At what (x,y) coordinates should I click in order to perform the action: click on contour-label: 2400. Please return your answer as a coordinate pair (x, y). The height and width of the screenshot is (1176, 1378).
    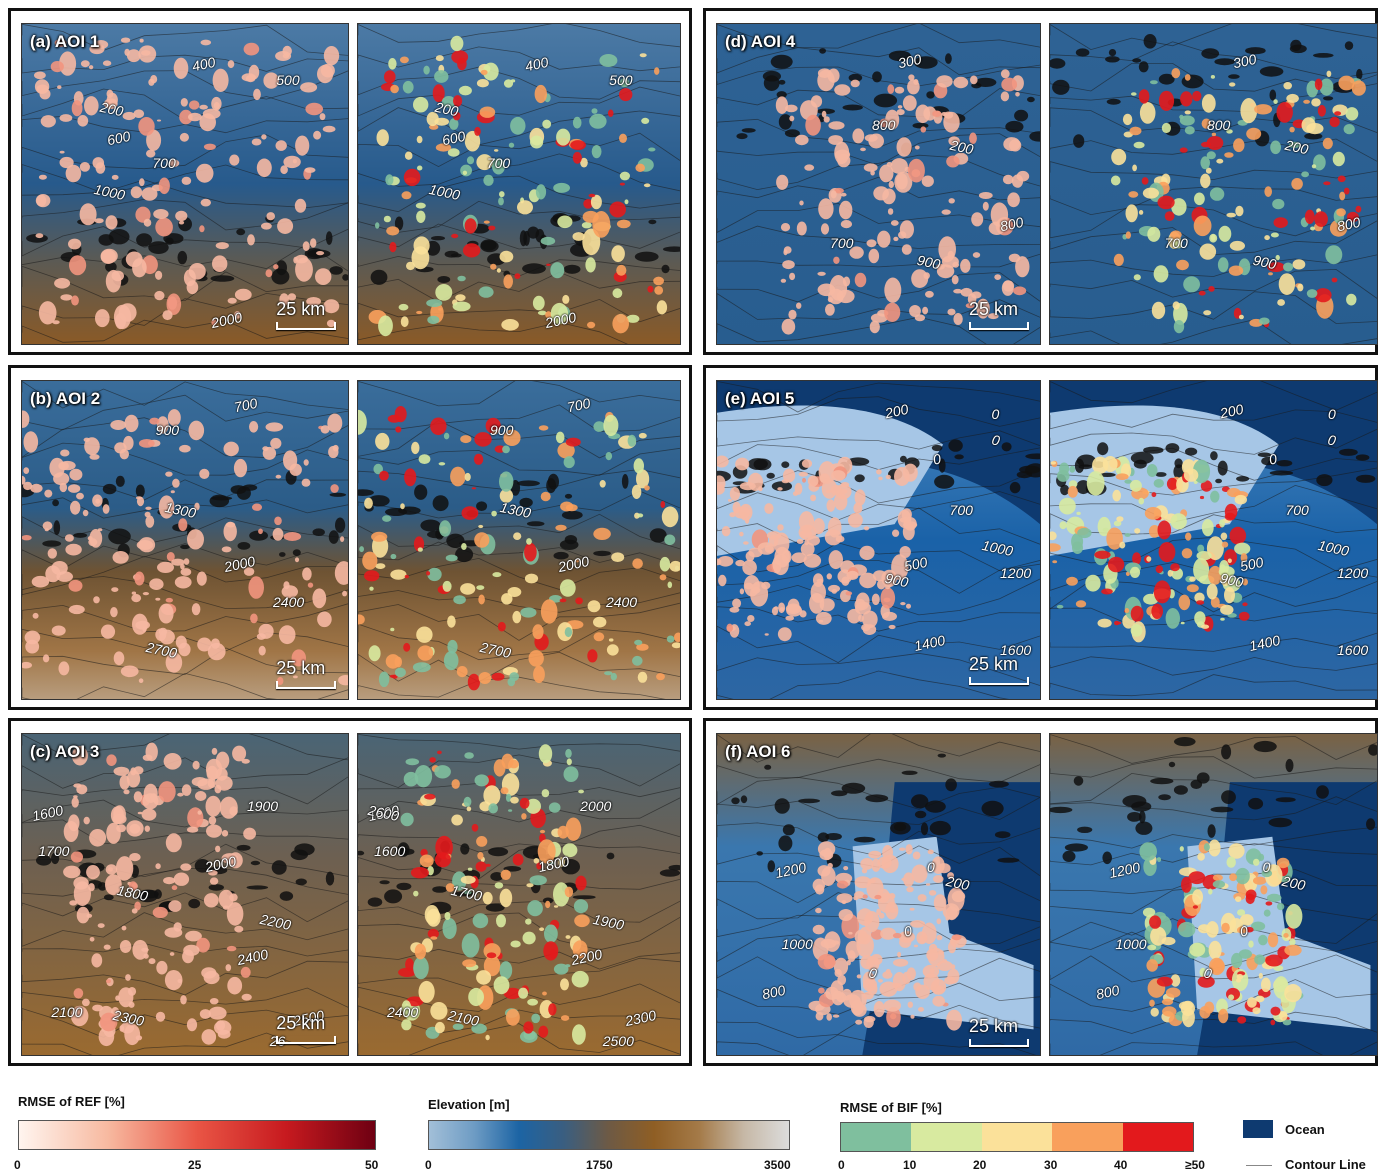
    Looking at the image, I should click on (289, 602).